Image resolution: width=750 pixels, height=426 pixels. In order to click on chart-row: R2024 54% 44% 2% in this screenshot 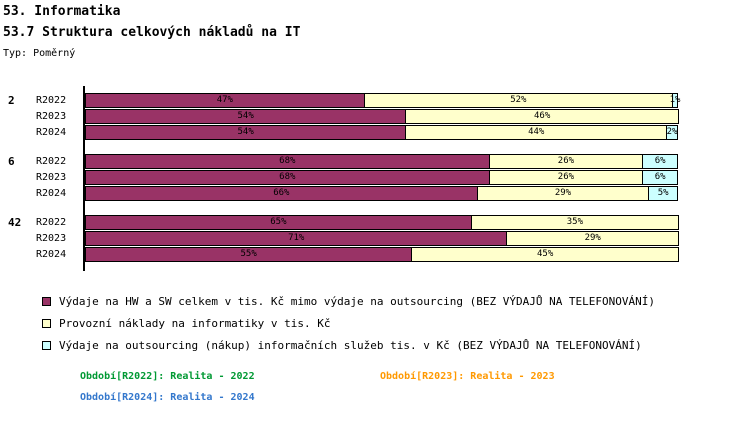, I will do `click(375, 132)`.